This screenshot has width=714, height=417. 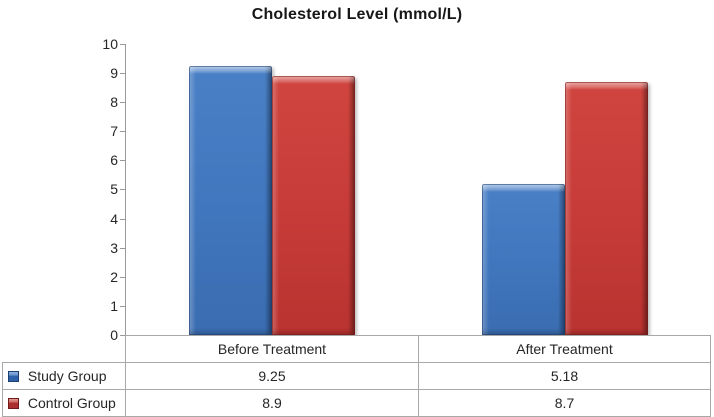 What do you see at coordinates (606, 208) in the screenshot?
I see `bar-control-group-after-treatment` at bounding box center [606, 208].